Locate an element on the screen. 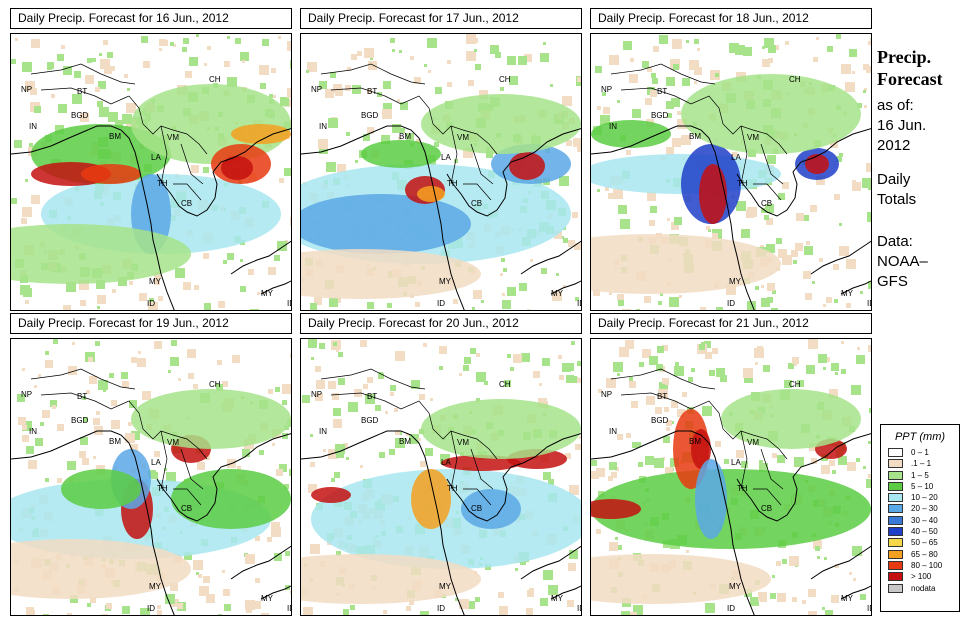  country-label: LA is located at coordinates (446, 462).